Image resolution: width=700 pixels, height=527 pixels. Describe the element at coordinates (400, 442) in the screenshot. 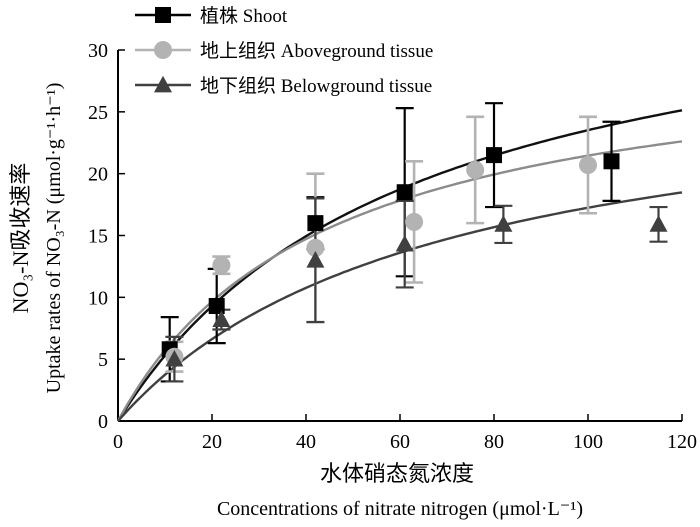

I see `x-tick-label: 60` at that location.